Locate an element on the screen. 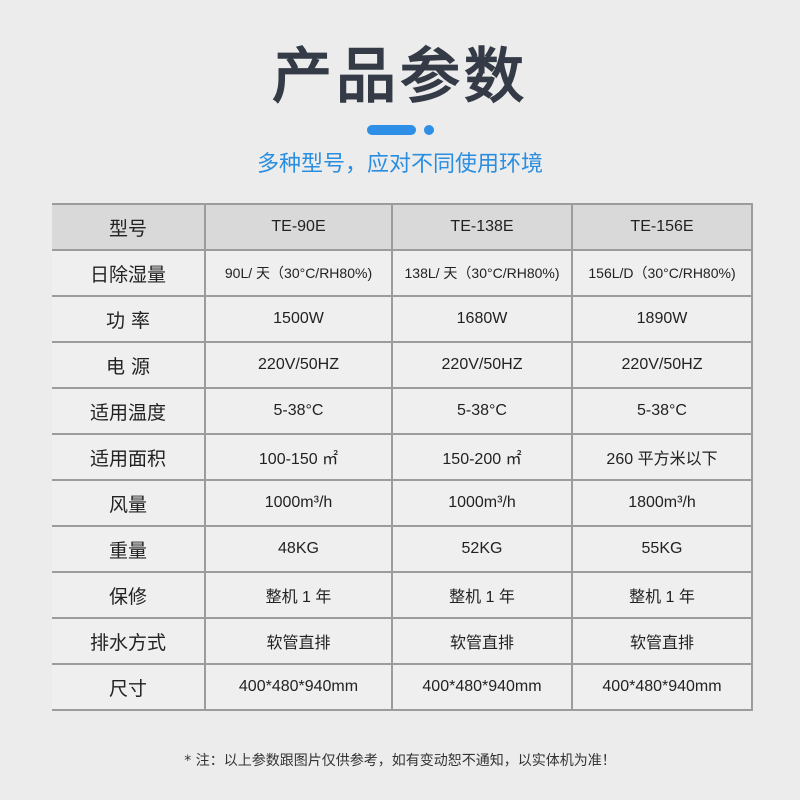 This screenshot has width=800, height=800. row-label: 排水方式 is located at coordinates (129, 641).